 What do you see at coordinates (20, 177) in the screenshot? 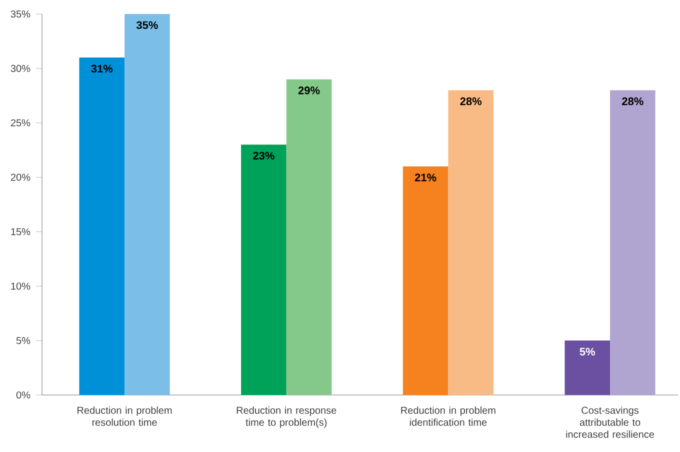
I see `y-tick-label: 20%` at bounding box center [20, 177].